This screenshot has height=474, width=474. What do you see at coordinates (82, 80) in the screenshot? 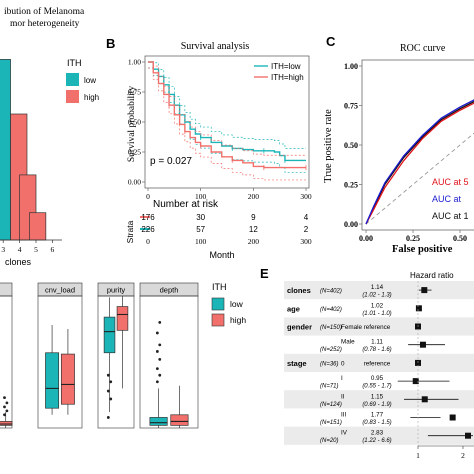
I see `panel-a-legend: ITH low high` at bounding box center [82, 80].